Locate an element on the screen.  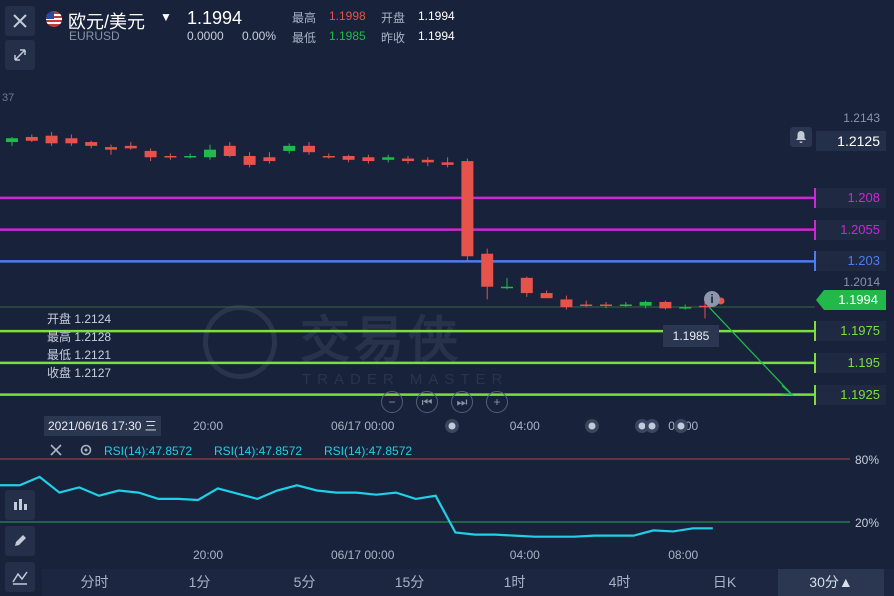
collapse-icon is located at coordinates (20, 55).